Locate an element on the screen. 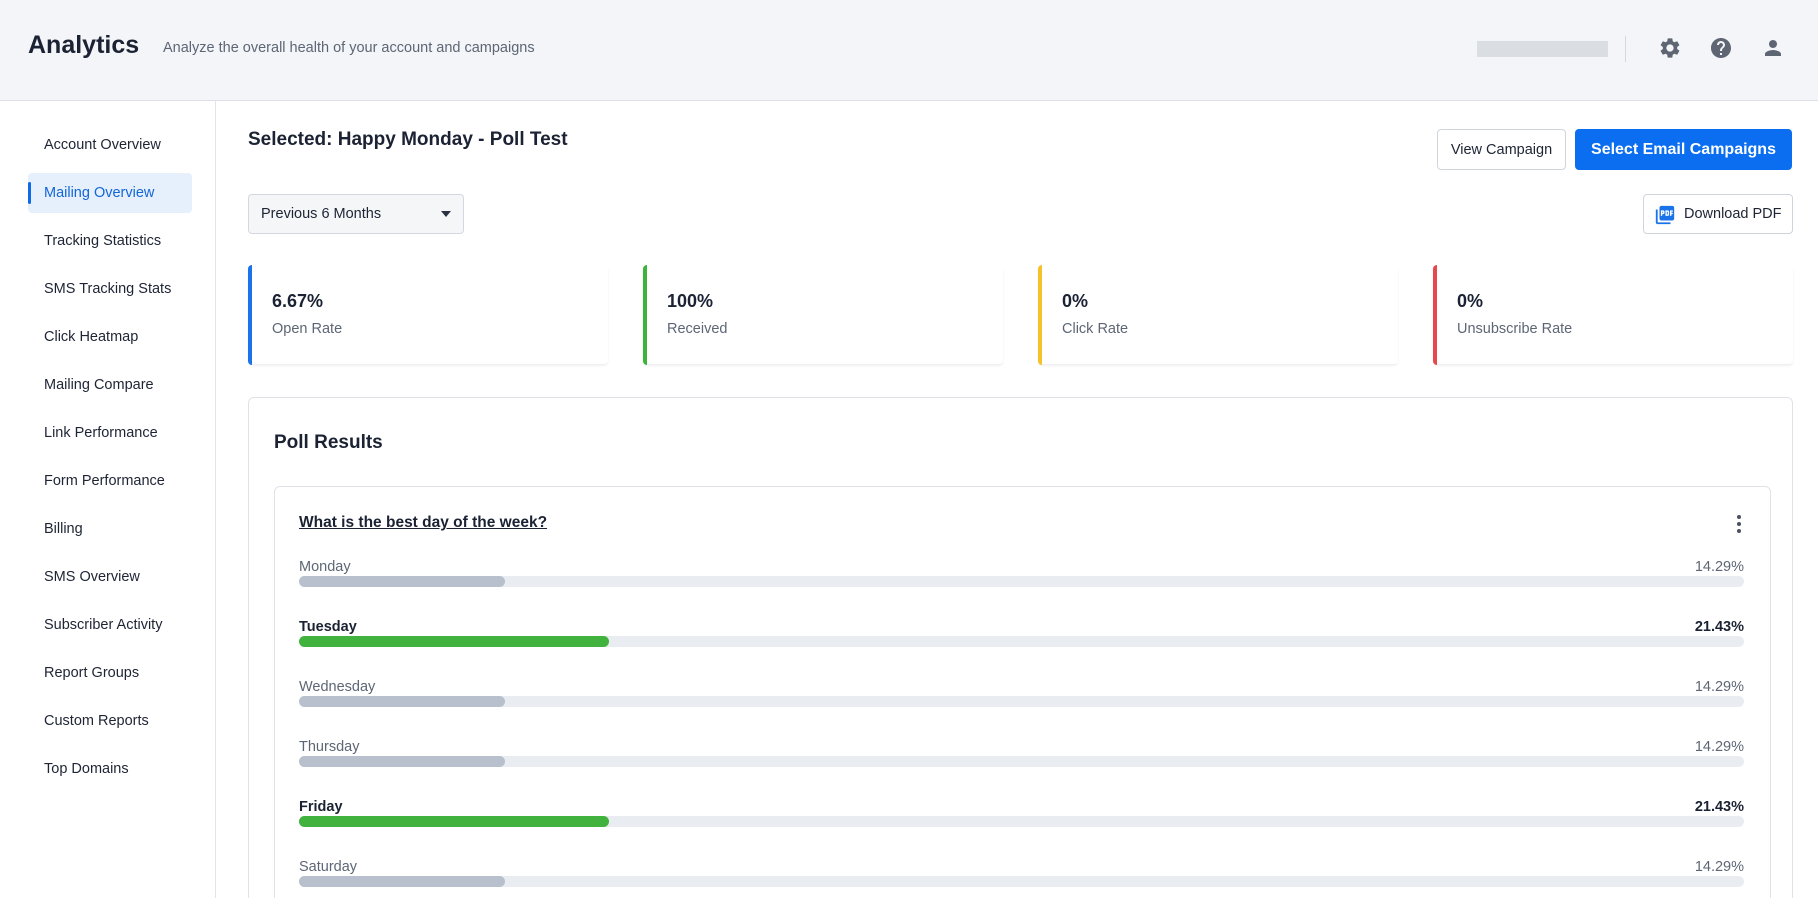 The height and width of the screenshot is (898, 1818). sidebar-item-click-heatmap: Click Heatmap is located at coordinates (91, 337).